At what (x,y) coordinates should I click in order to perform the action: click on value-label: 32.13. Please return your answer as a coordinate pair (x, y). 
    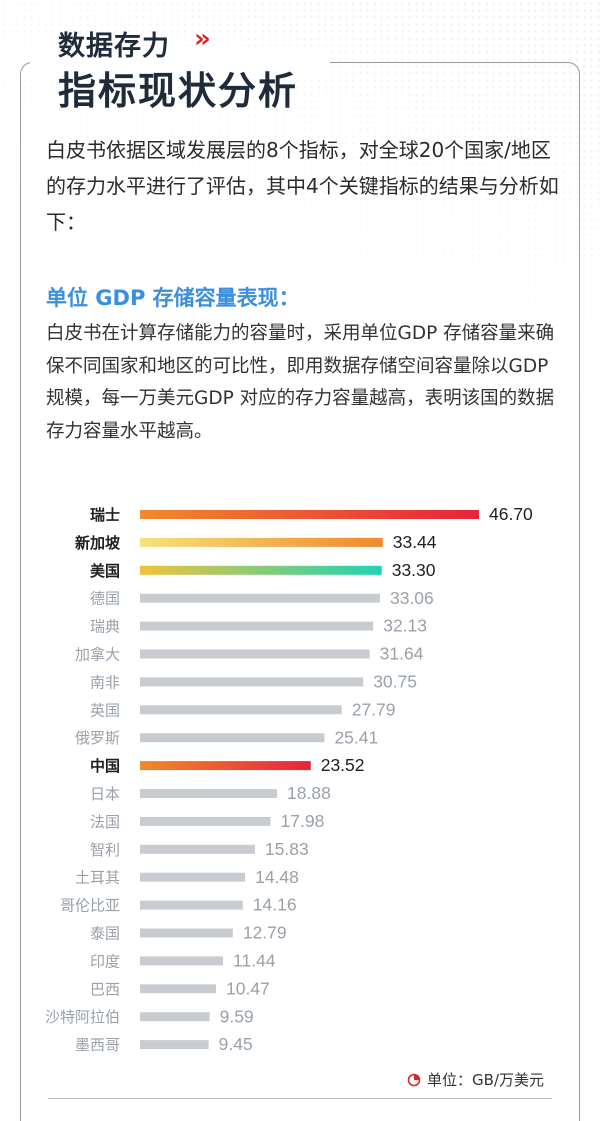
    Looking at the image, I should click on (405, 626).